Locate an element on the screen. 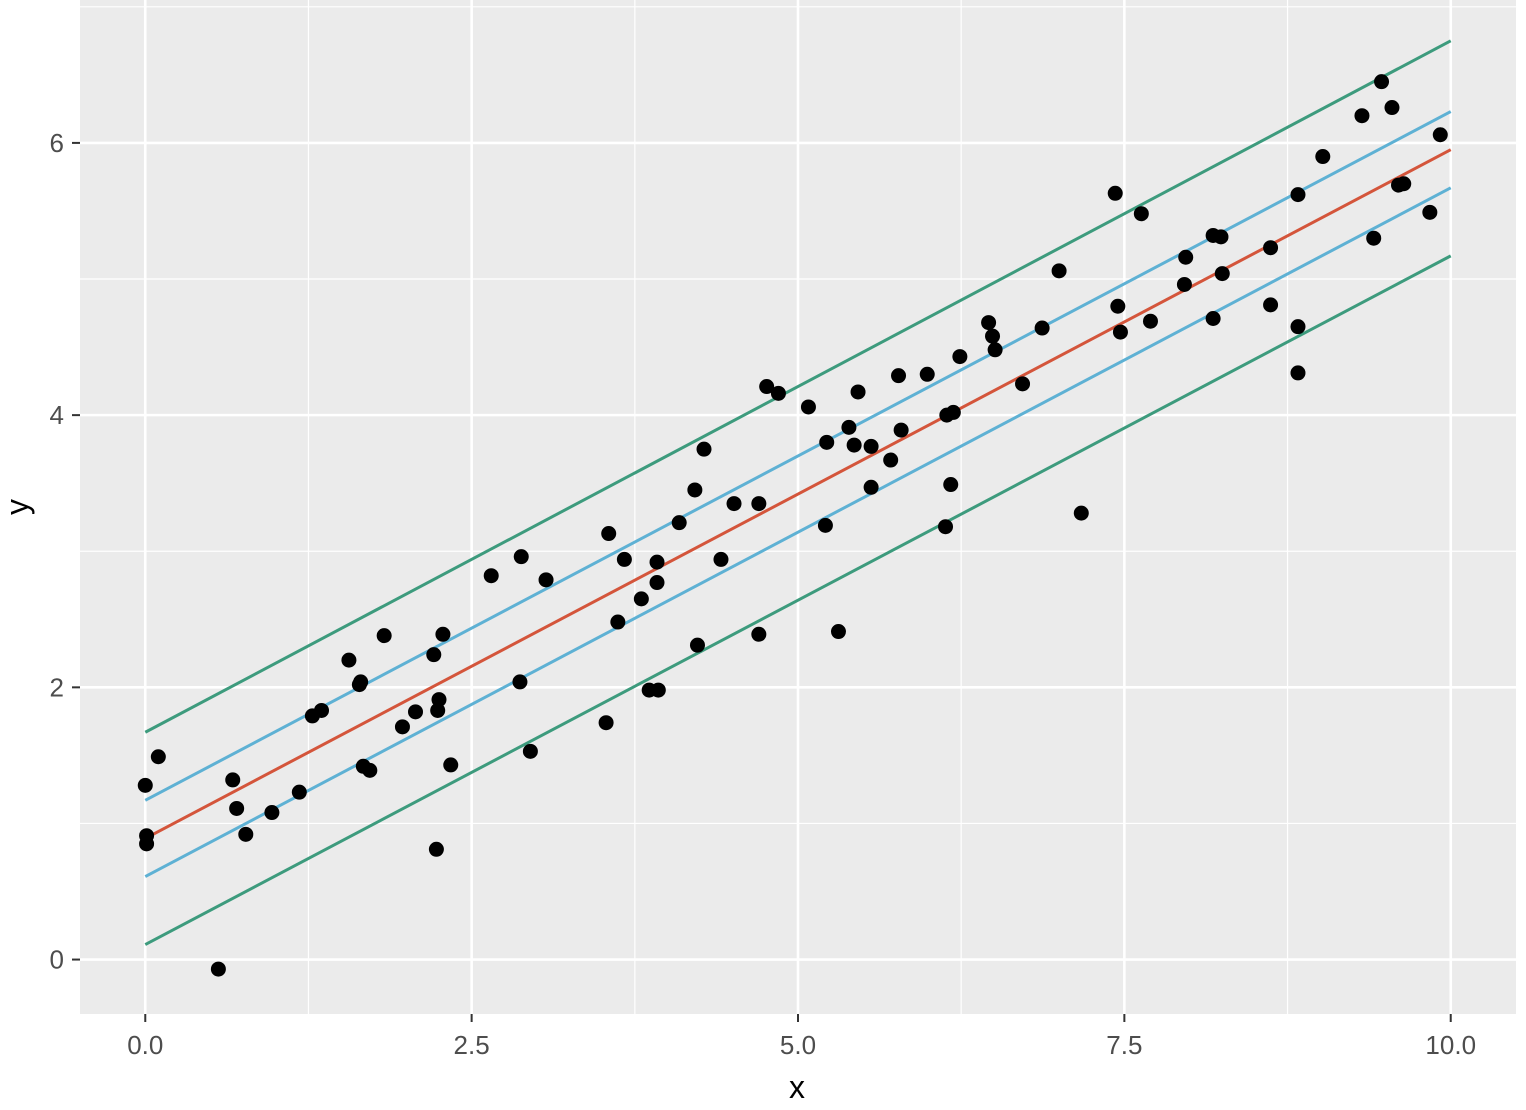 This screenshot has height=1110, width=1526. x-axis-title: x is located at coordinates (797, 1087).